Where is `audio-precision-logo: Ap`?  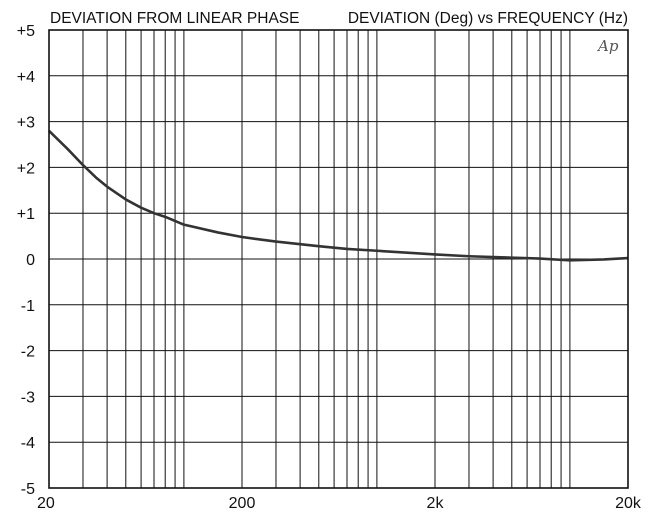
audio-precision-logo: Ap is located at coordinates (607, 46).